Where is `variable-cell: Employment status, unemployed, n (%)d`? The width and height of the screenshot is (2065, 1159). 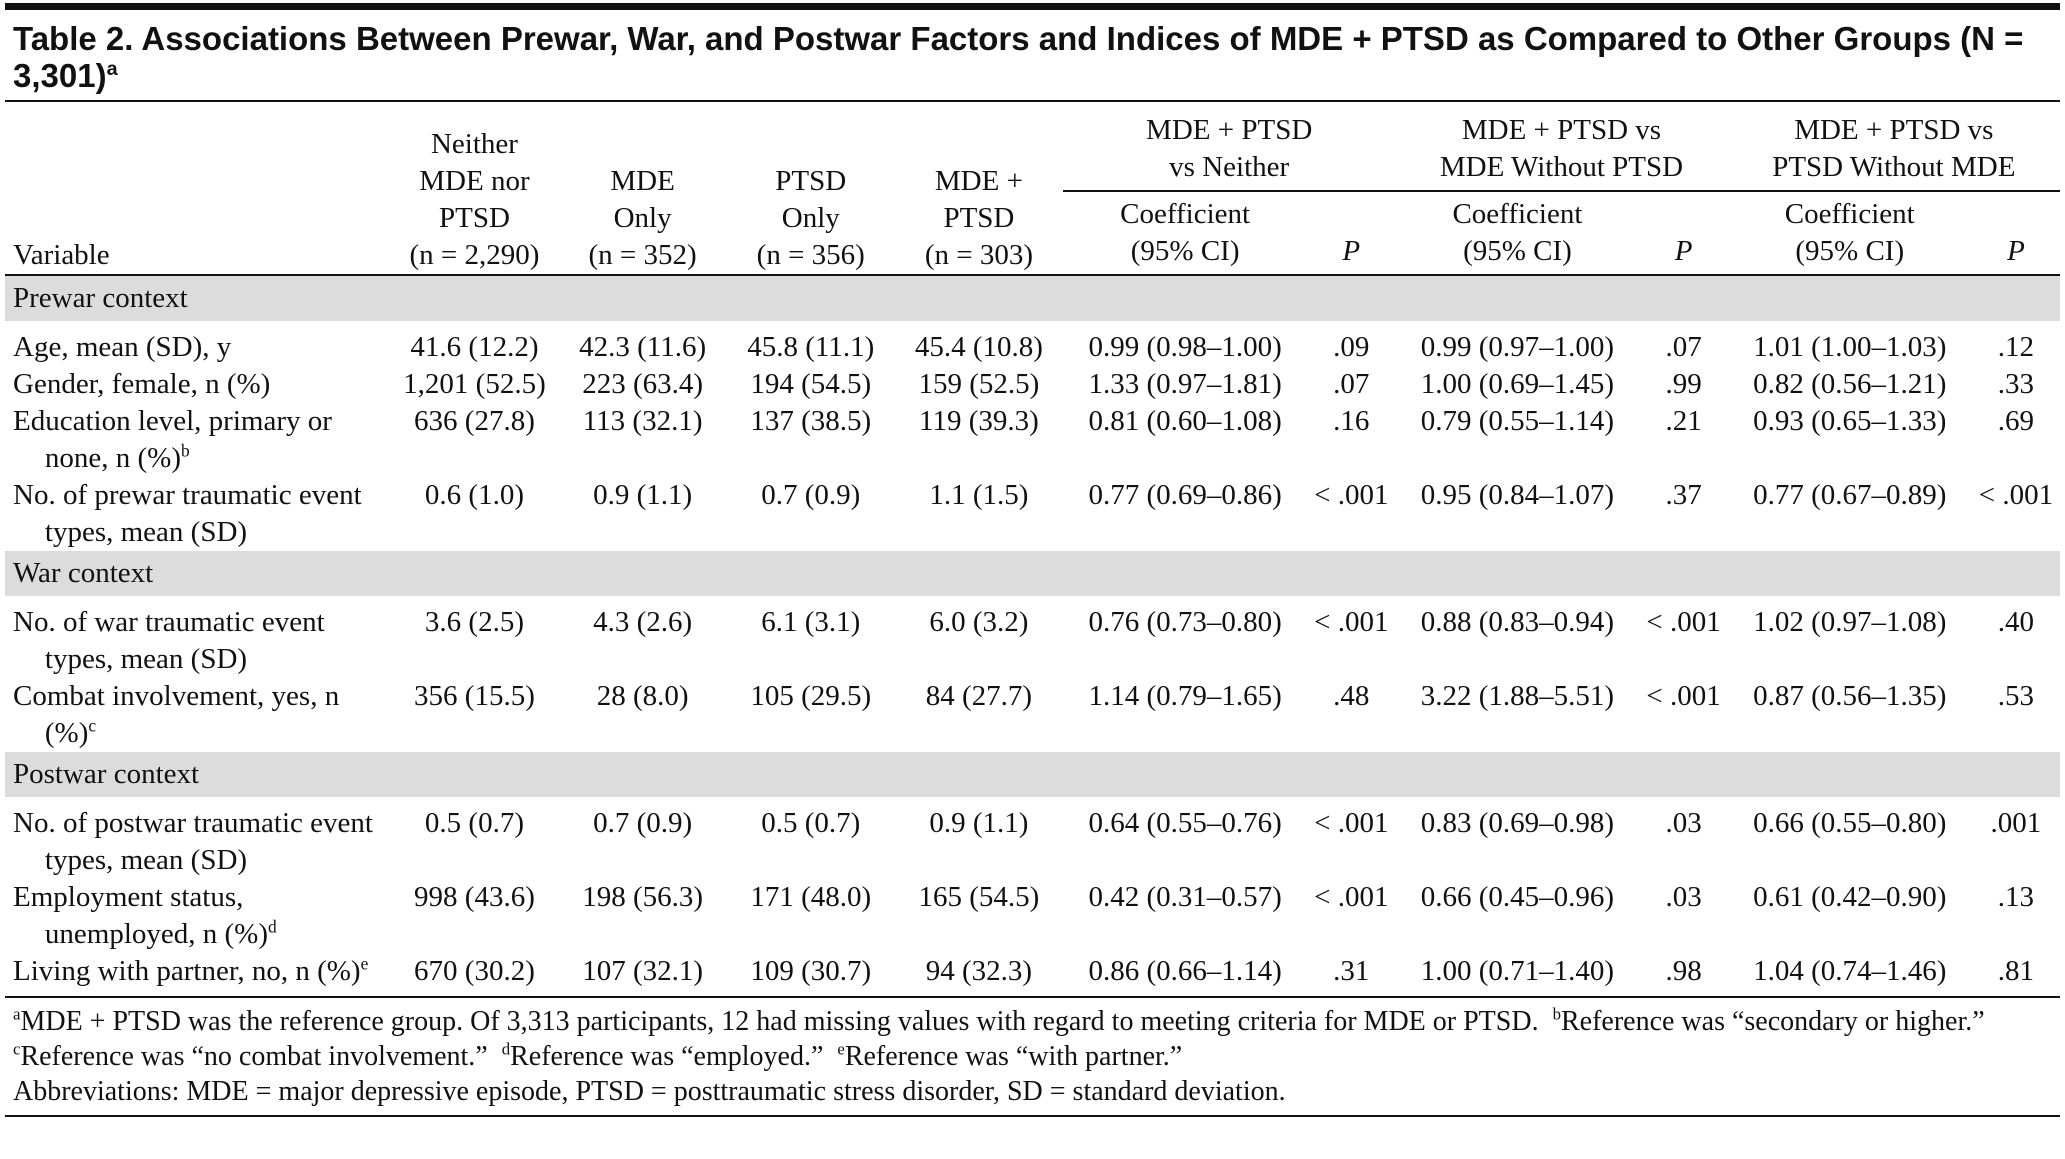 variable-cell: Employment status, unemployed, n (%)d is located at coordinates (197, 916).